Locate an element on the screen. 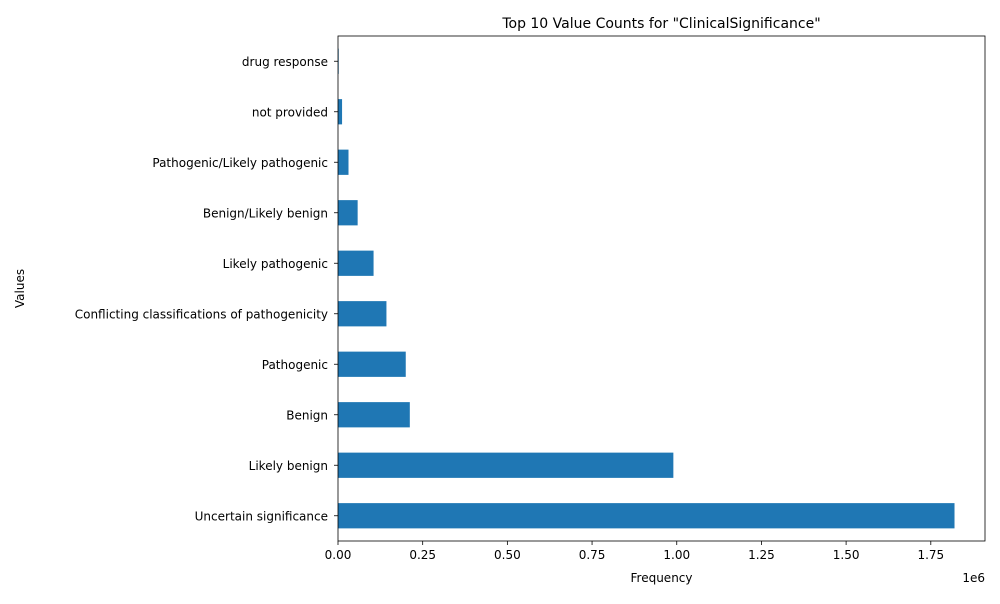 Image resolution: width=1000 pixels, height=604 pixels. bar-uncertain-significance is located at coordinates (646, 516).